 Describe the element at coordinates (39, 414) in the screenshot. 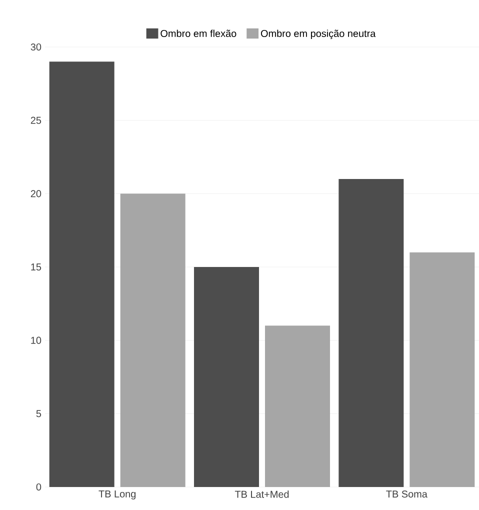

I see `y-tick-label: 5` at that location.